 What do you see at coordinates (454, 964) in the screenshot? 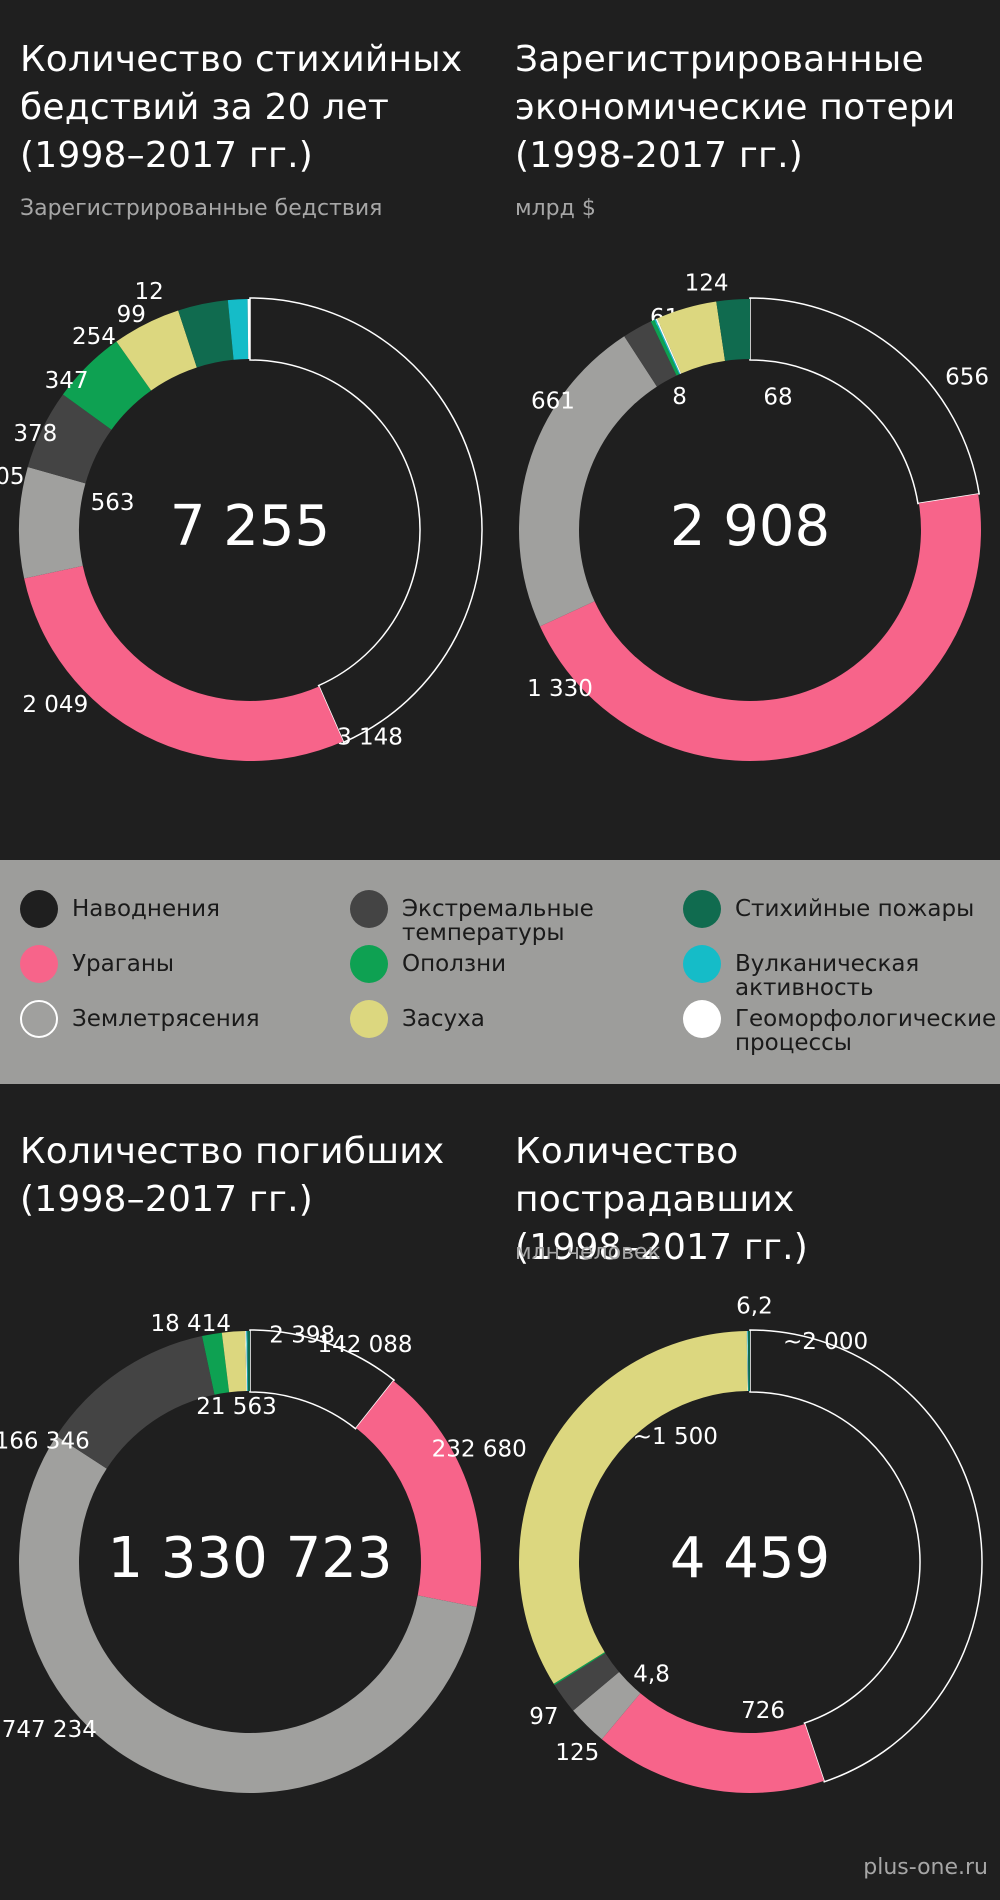
I see `legend-label-landslides: Оползни` at bounding box center [454, 964].